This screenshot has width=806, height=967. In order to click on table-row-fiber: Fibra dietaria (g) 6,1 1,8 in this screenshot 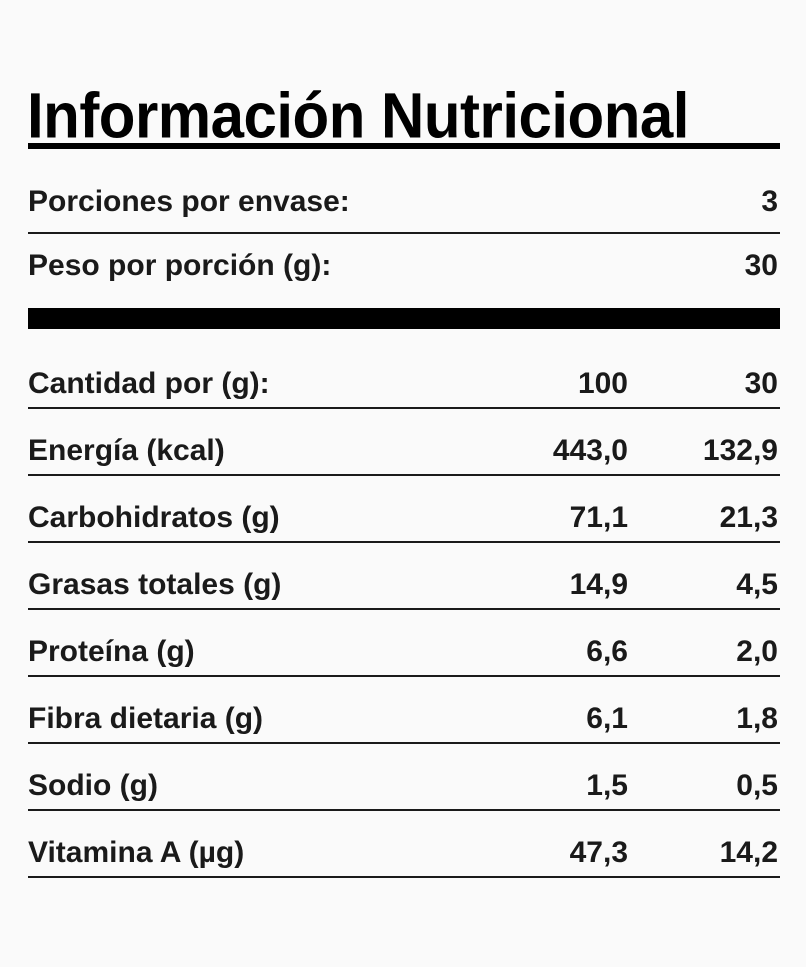, I will do `click(404, 719)`.